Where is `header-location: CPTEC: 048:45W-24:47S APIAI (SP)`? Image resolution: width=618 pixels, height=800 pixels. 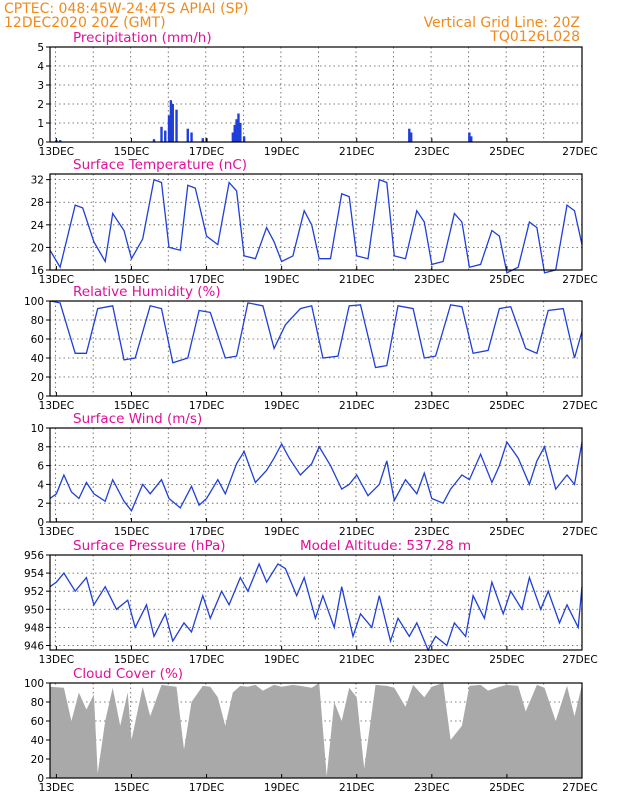
header-location: CPTEC: 048:45W-24:47S APIAI (SP) is located at coordinates (126, 9).